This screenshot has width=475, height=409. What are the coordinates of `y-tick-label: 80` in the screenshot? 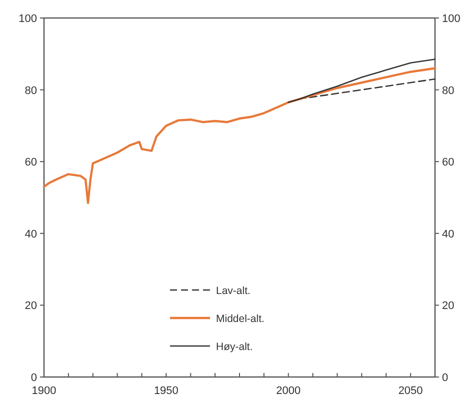 It's located at (30, 90).